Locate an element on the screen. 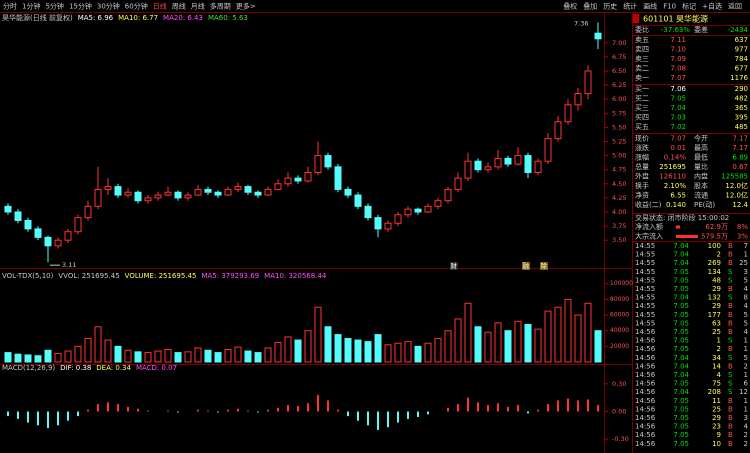 This screenshot has height=453, width=750. stat-label: 股本 is located at coordinates (701, 185).